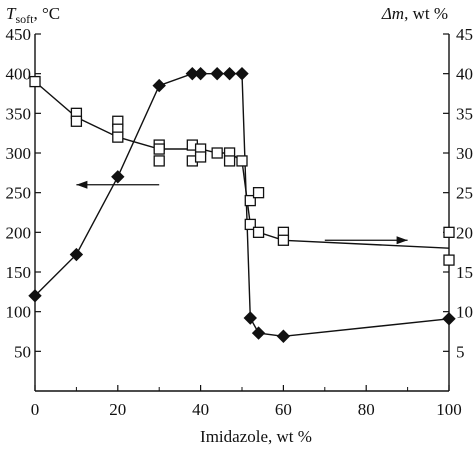  What do you see at coordinates (19, 312) in the screenshot?
I see `y-left-tick-label: 100` at bounding box center [19, 312].